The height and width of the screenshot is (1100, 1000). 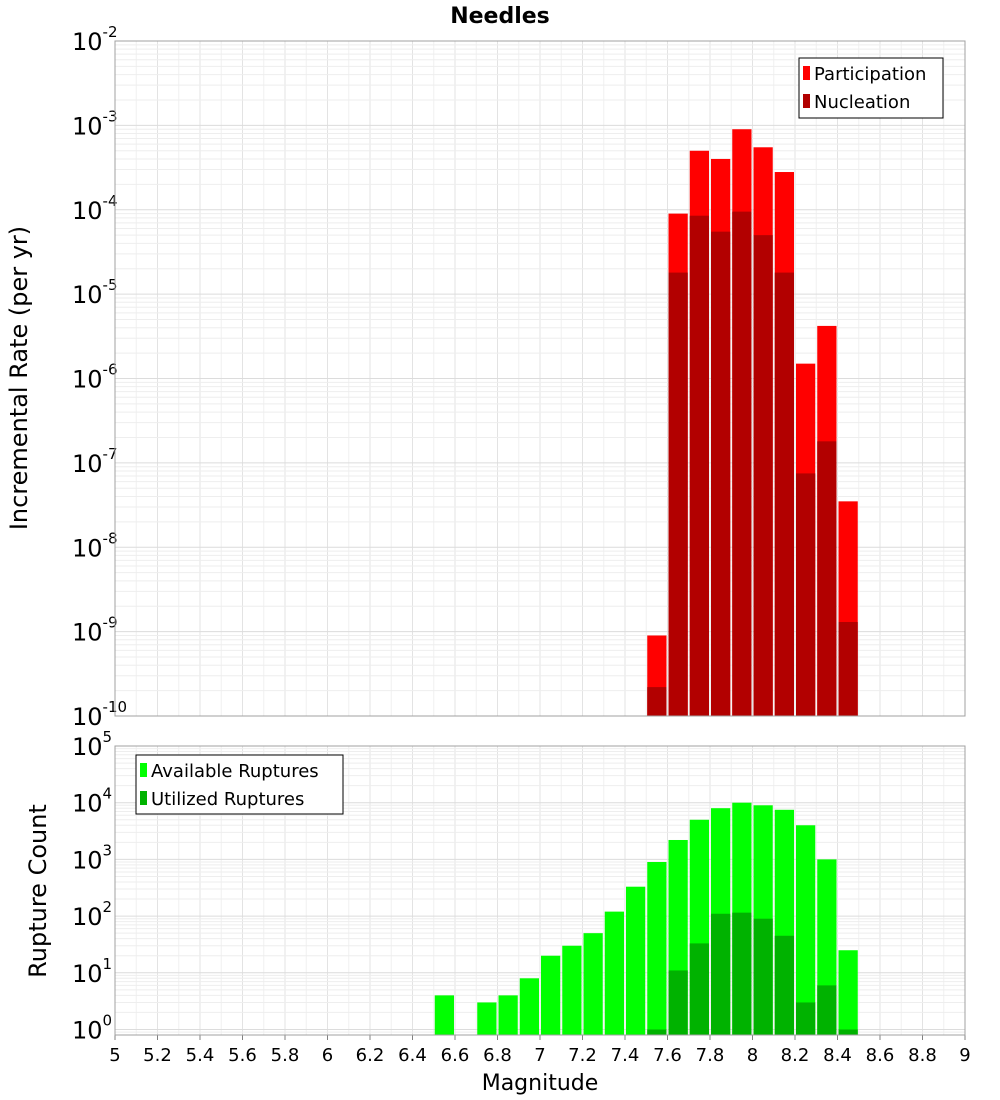 I want to click on x-tick-label: 6.8, so click(x=497, y=1055).